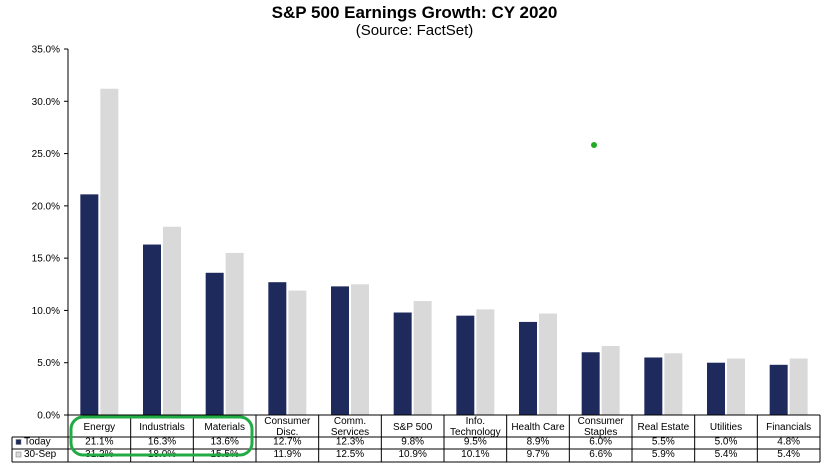  Describe the element at coordinates (475, 421) in the screenshot. I see `category-label: Info.` at that location.